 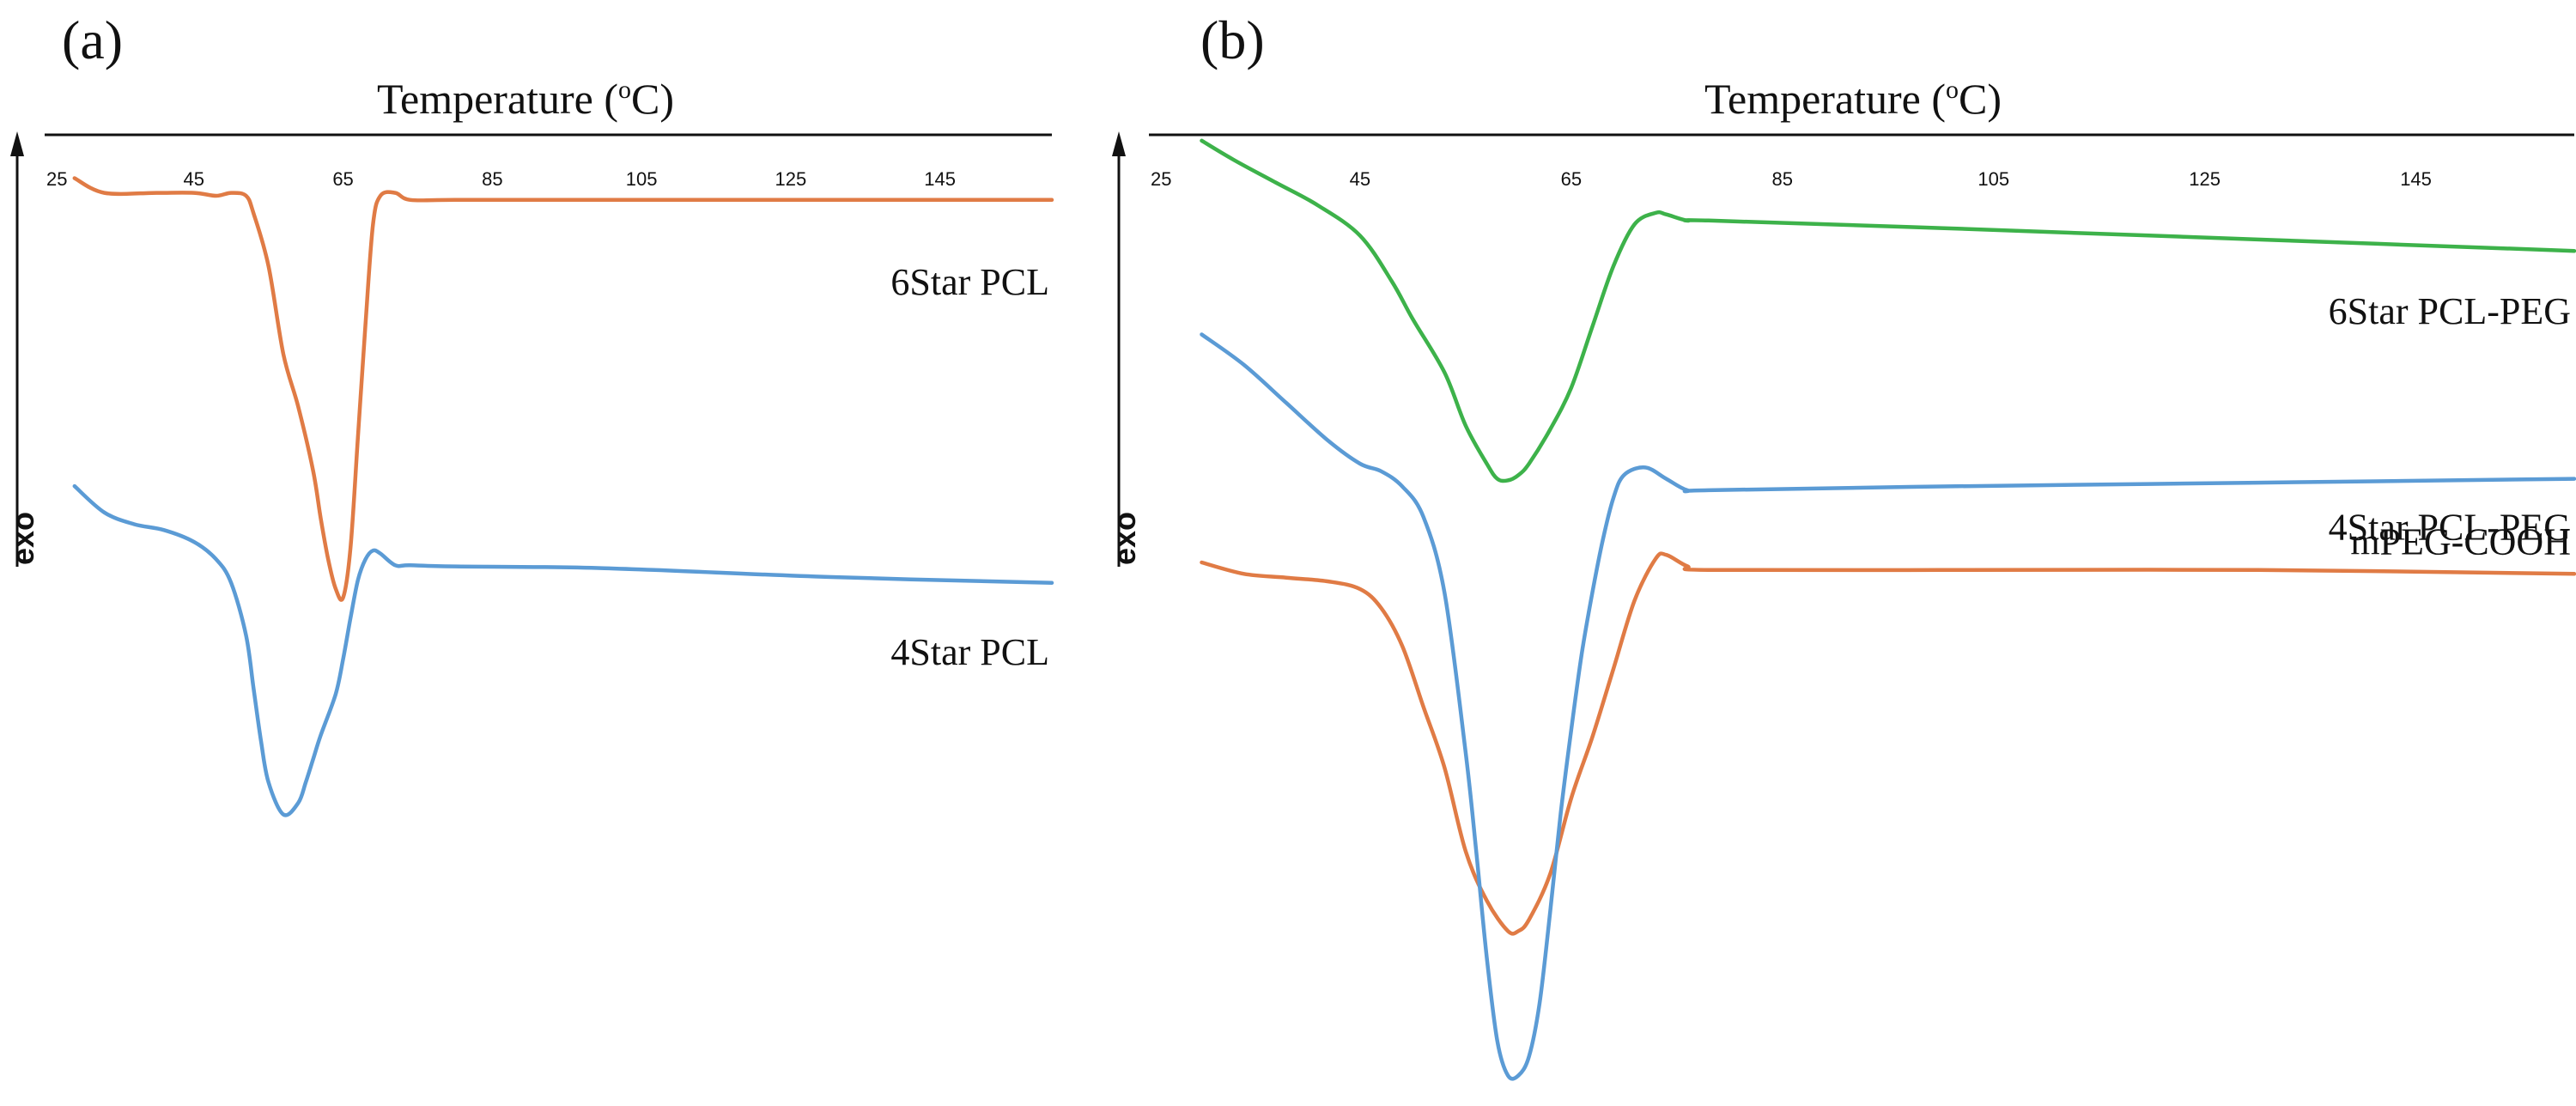 What do you see at coordinates (497, 99) in the screenshot?
I see `panel-a-x-axis-title-main: Temperature (` at bounding box center [497, 99].